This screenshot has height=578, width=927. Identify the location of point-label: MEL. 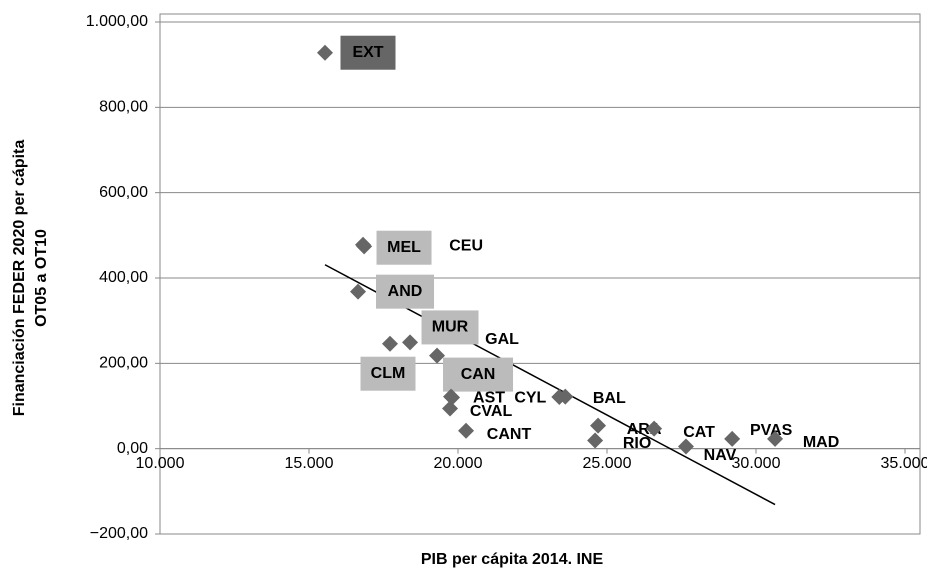
(404, 247).